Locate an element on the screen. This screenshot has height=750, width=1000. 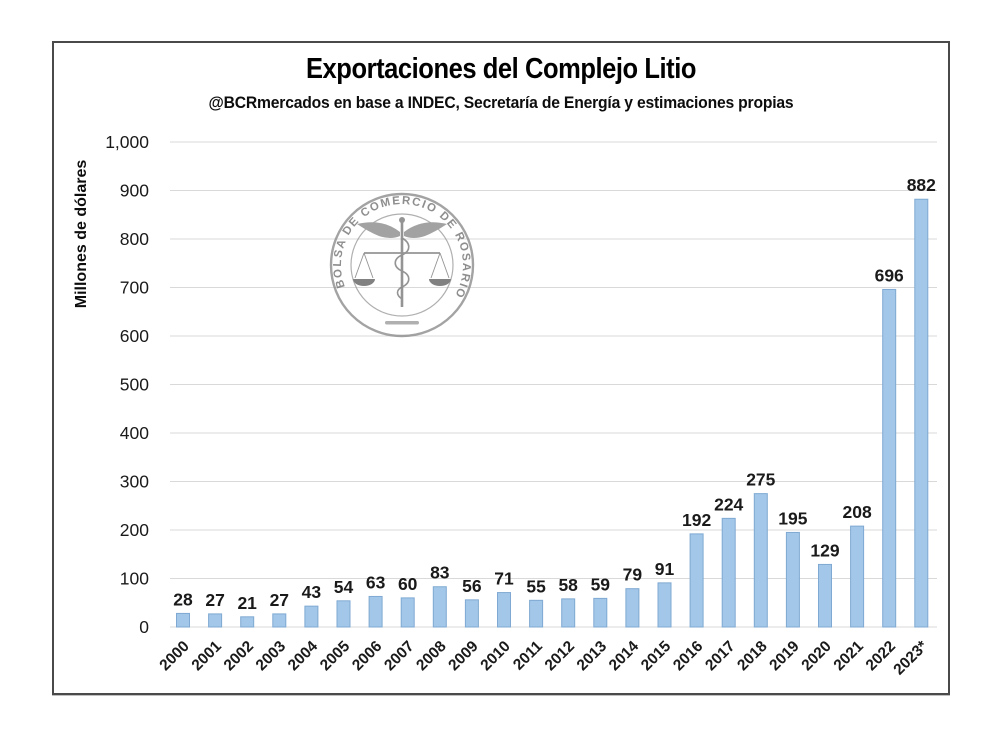
ytick-800: 800 is located at coordinates (134, 239).